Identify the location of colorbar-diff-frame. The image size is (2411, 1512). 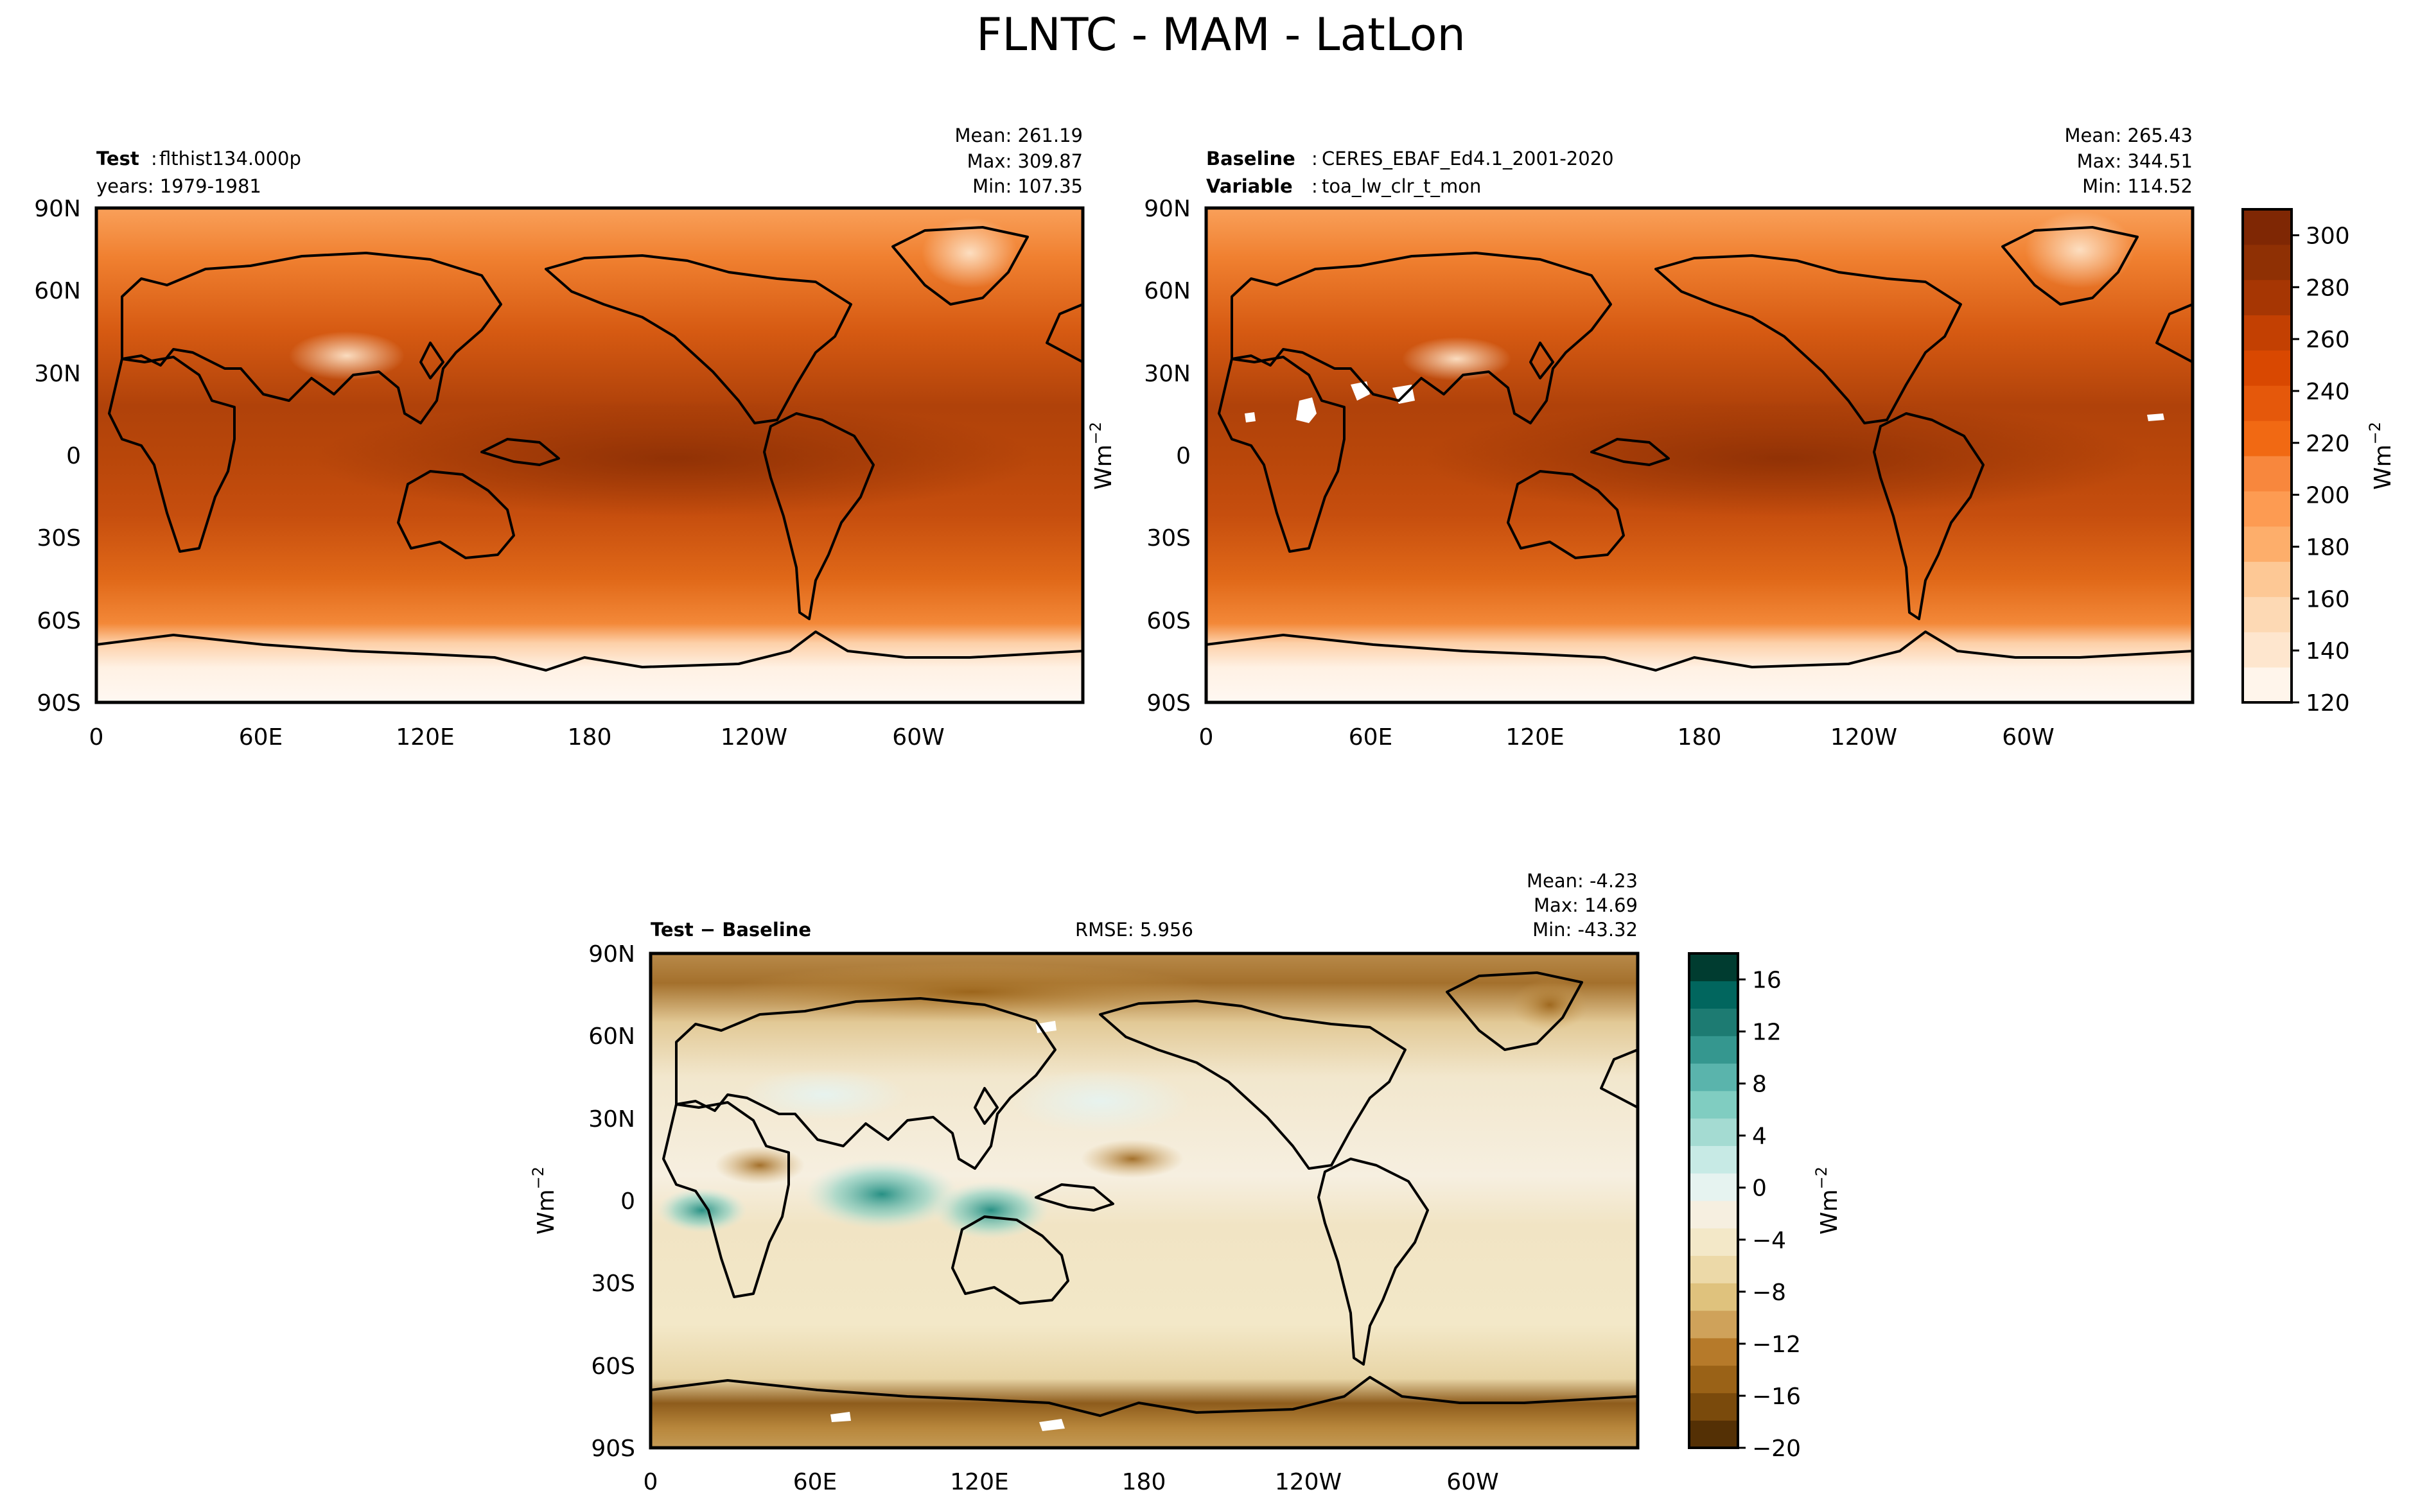
(1713, 1200).